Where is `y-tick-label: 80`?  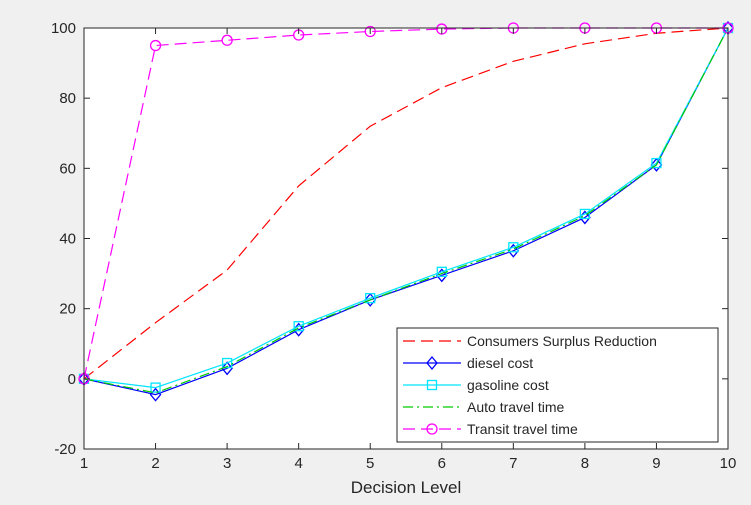
y-tick-label: 80 is located at coordinates (67, 98).